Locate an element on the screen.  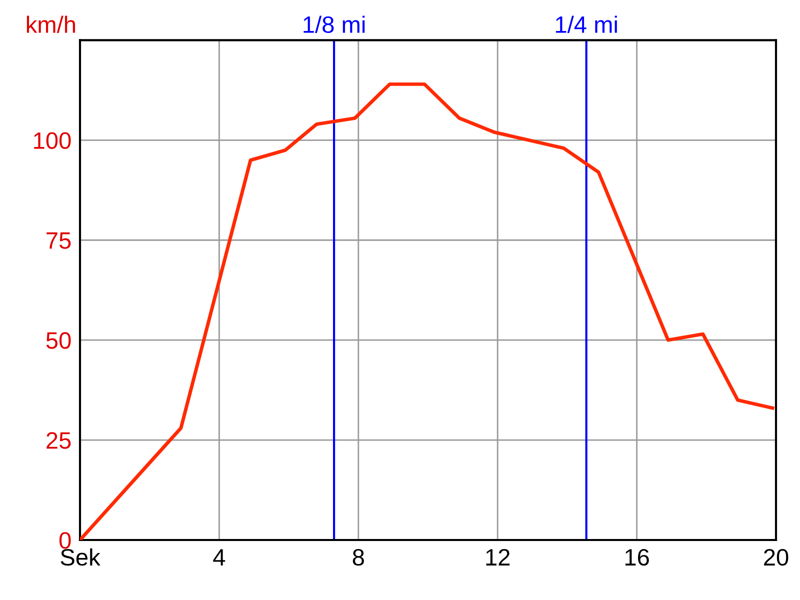
x-tick-label: 4 is located at coordinates (219, 557).